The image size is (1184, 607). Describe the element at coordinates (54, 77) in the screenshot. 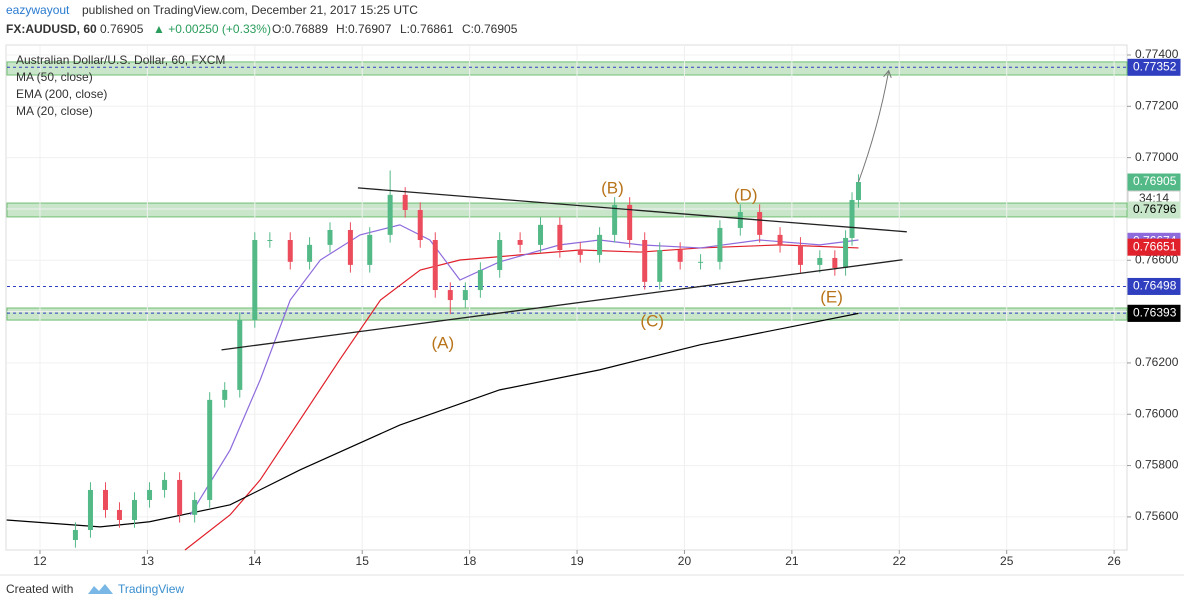

I see `legend-entry: MA (50, close)` at that location.